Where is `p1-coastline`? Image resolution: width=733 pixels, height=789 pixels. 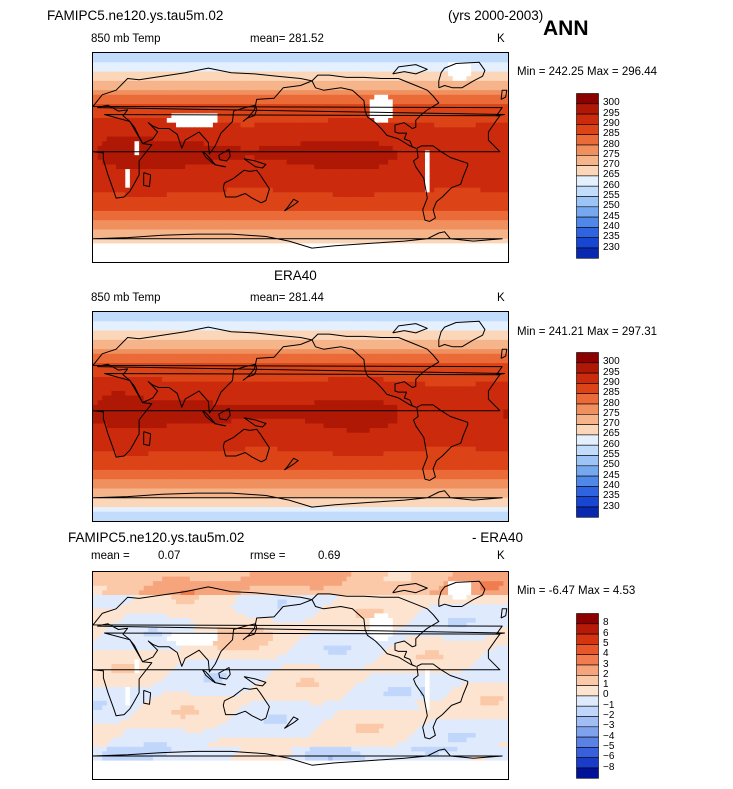
p1-coastline is located at coordinates (147, 179).